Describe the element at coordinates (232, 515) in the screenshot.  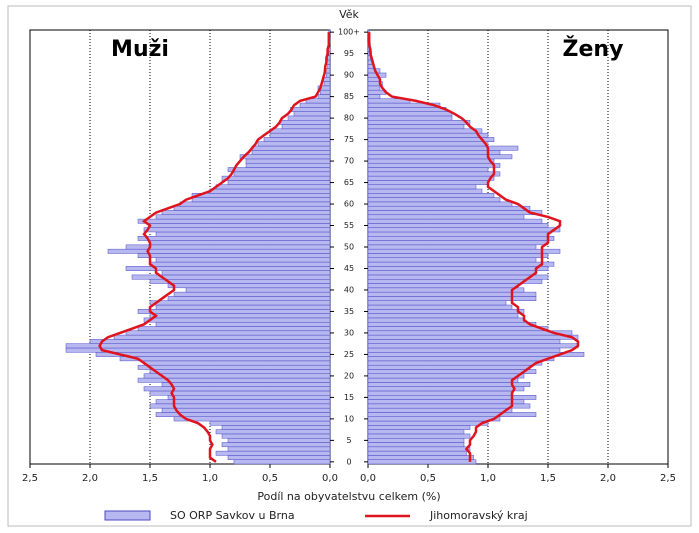
I see `legend-label: SO ORP Savkov u Brna` at that location.